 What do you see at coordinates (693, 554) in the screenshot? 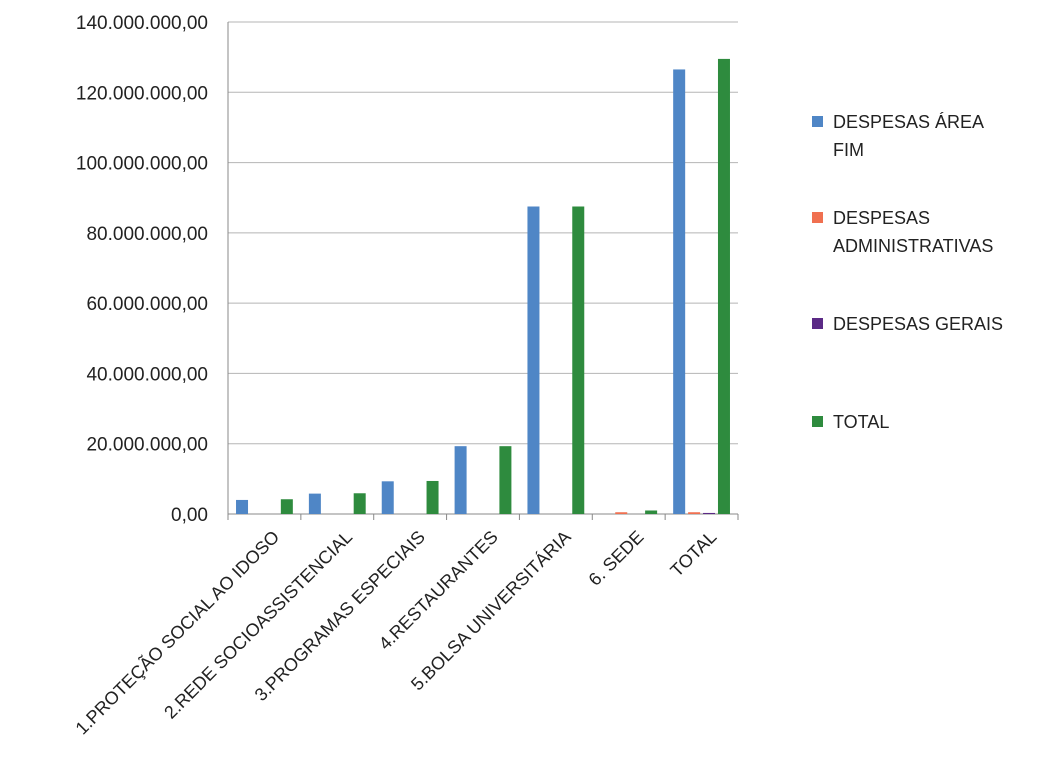
I see `x-category-label: TOTAL` at bounding box center [693, 554].